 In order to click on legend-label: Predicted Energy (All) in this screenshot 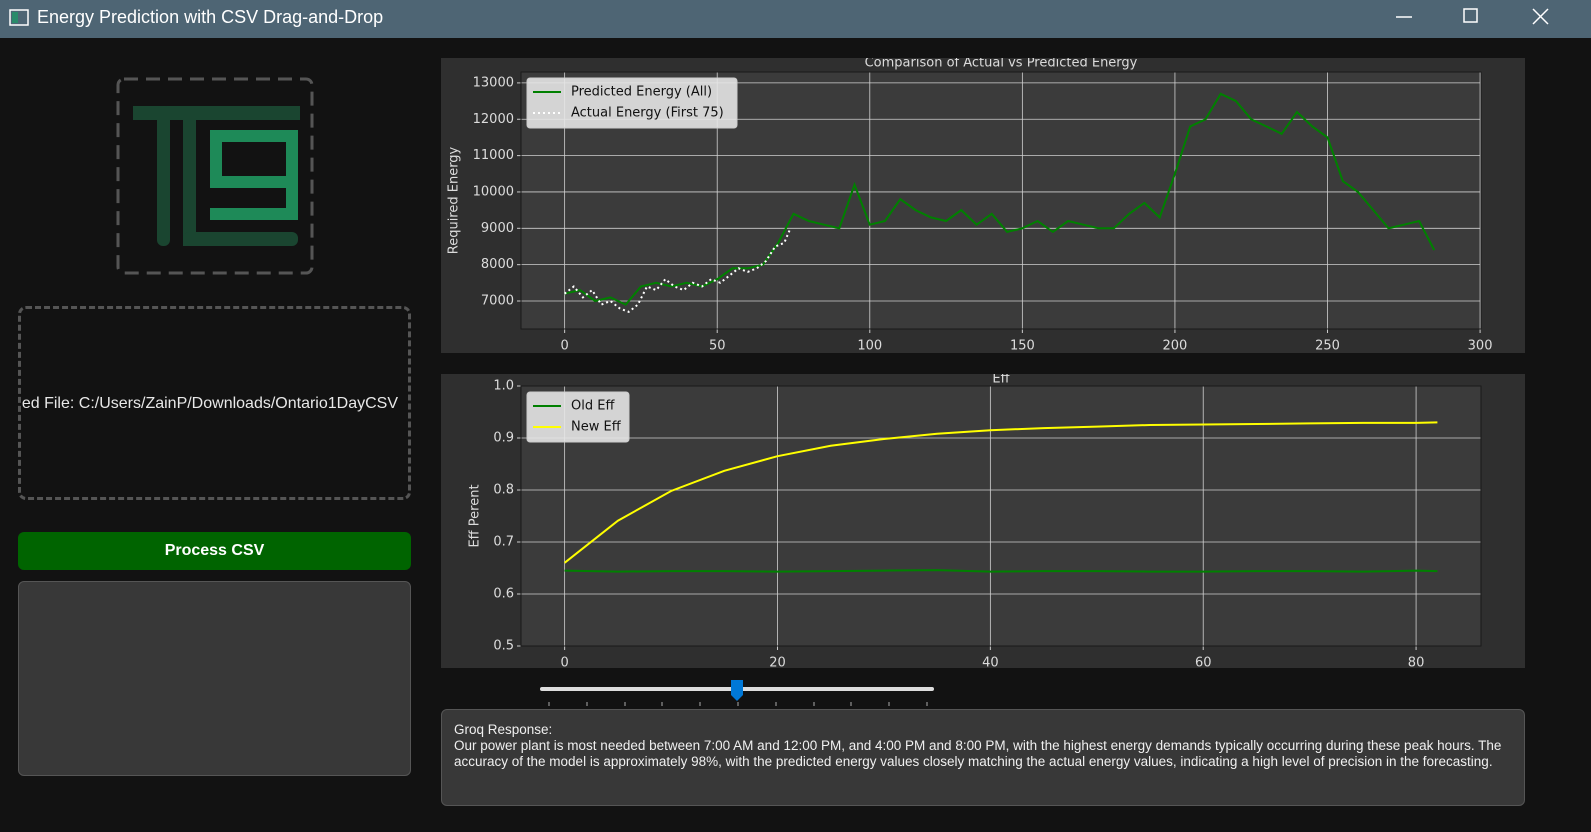, I will do `click(641, 92)`.